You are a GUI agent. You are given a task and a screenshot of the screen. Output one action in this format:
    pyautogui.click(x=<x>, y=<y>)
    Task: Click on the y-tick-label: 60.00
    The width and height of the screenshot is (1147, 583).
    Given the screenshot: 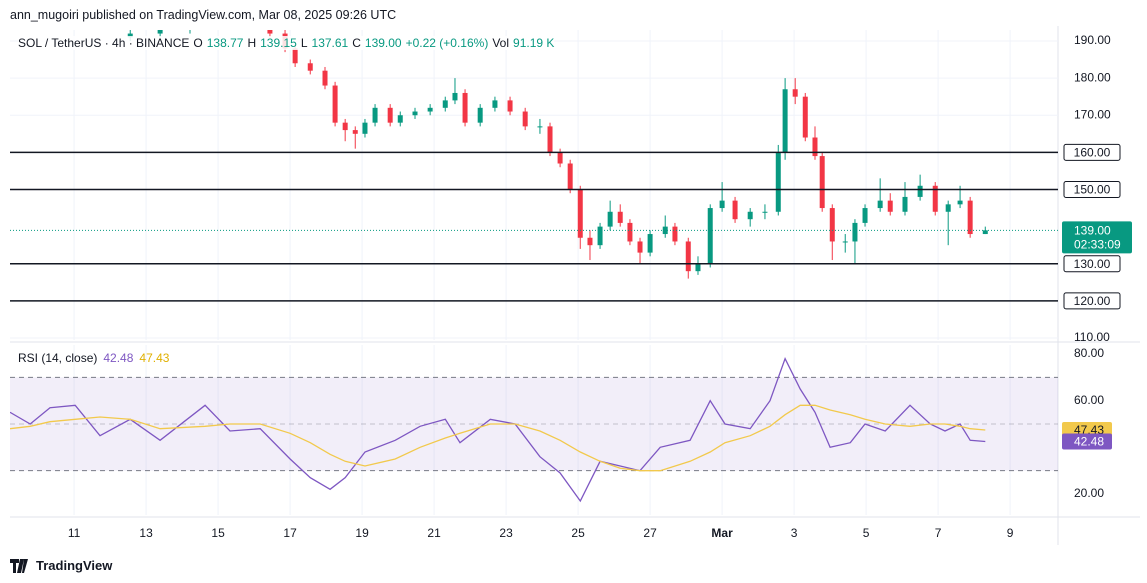 What is the action you would take?
    pyautogui.click(x=1089, y=400)
    